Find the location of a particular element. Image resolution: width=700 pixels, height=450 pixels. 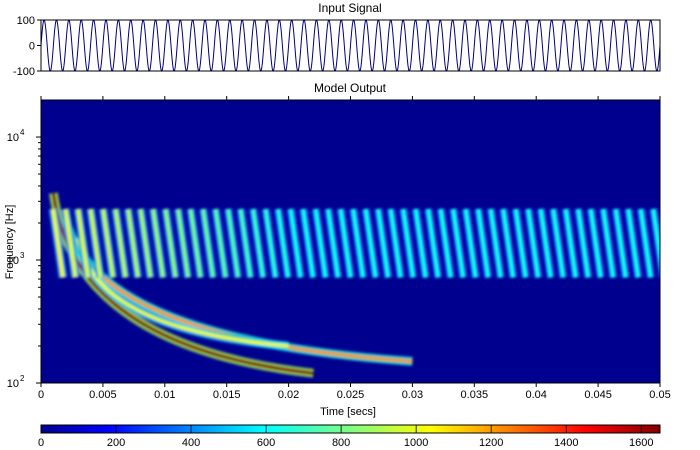

x-tick-label: 0.035 is located at coordinates (475, 395).